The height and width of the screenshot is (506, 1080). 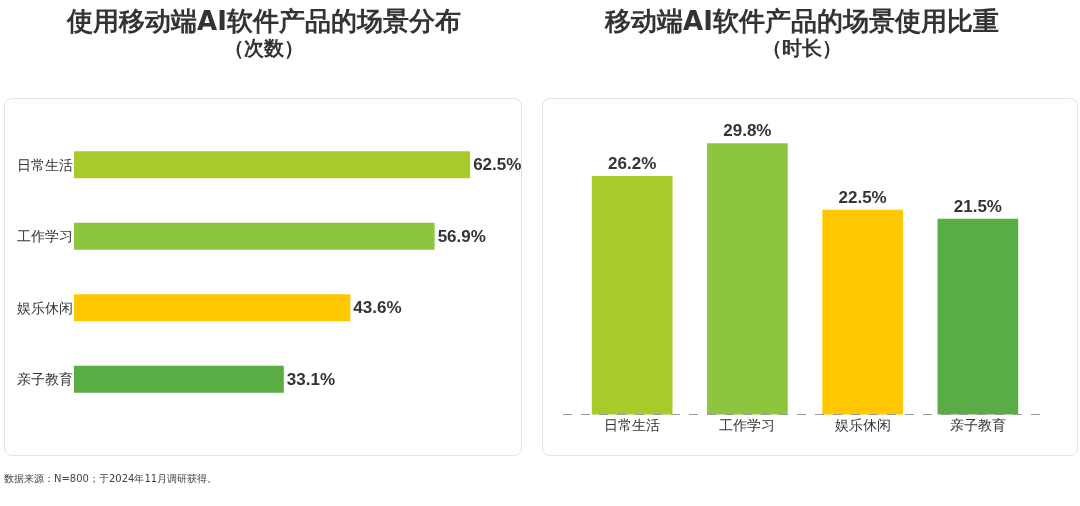 I want to click on chart-title: 使用移动端AI软件产品的场景分布, so click(x=263, y=21).